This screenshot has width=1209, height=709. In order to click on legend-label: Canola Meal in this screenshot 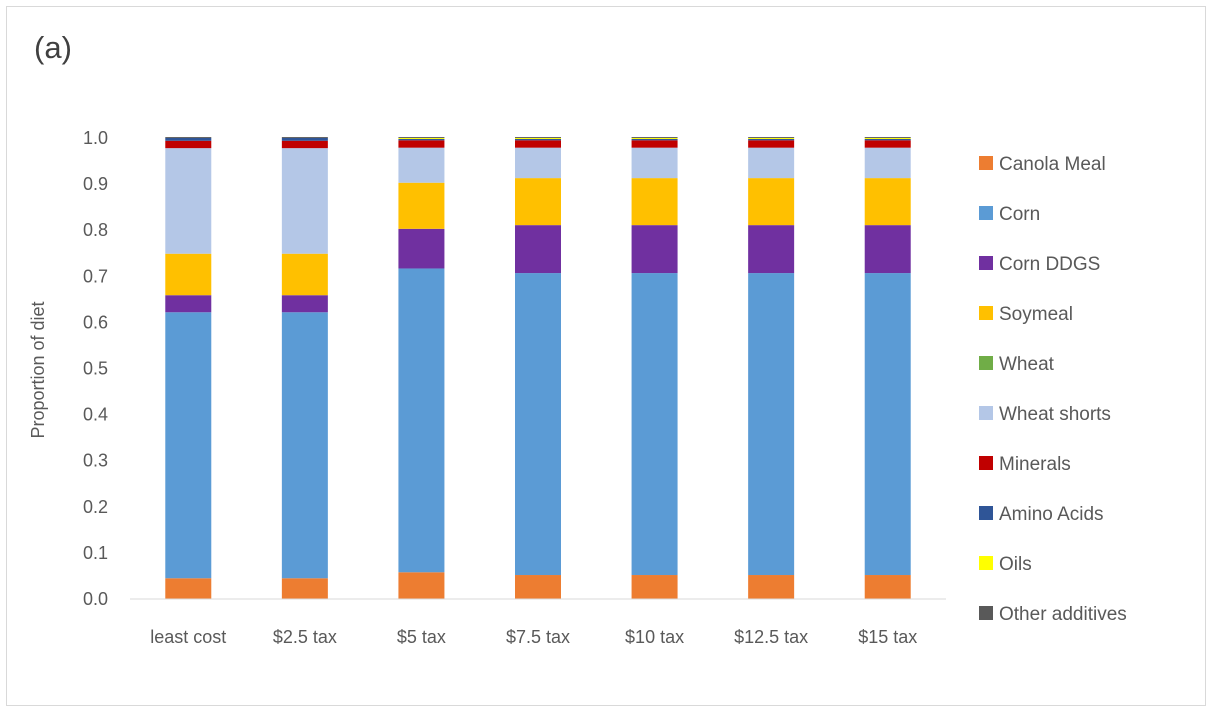, I will do `click(1052, 164)`.